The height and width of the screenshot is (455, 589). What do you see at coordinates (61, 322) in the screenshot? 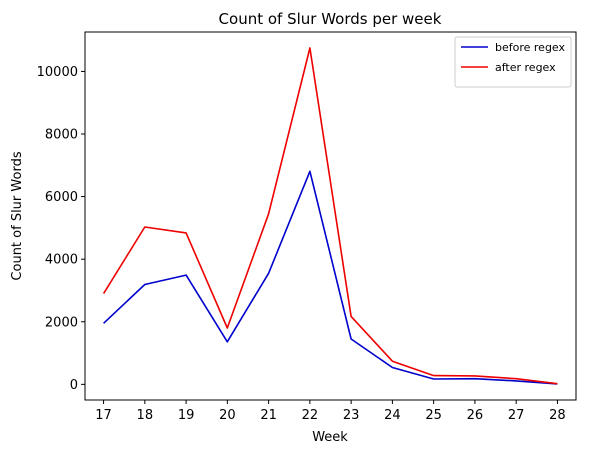
I see `y-tick-label: 2000` at bounding box center [61, 322].